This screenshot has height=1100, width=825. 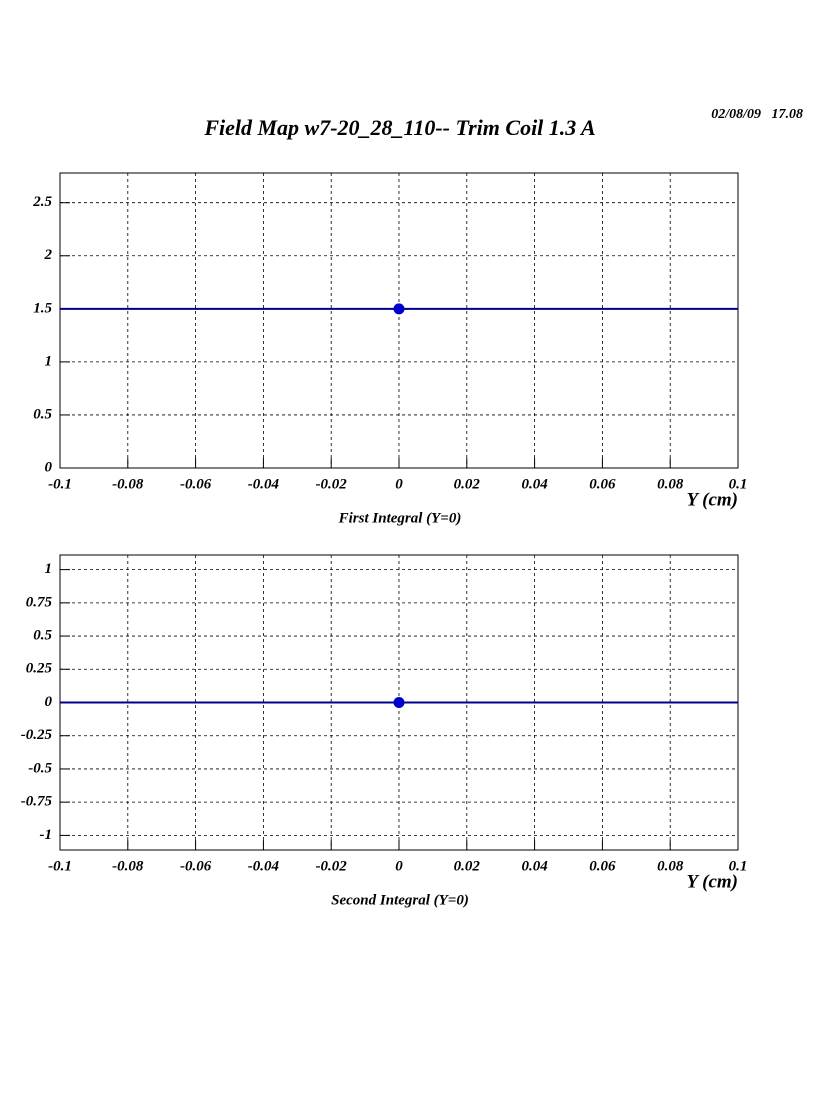 I want to click on y-tick-label: -0.25, so click(x=37, y=735).